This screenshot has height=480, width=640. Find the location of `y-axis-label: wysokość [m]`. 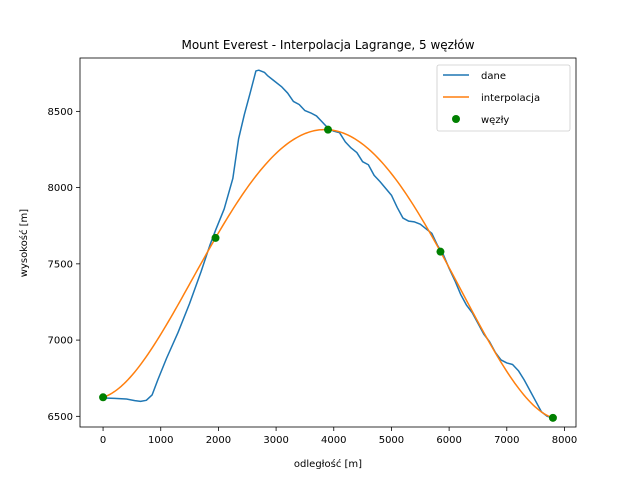

y-axis-label: wysokość [m] is located at coordinates (24, 243).